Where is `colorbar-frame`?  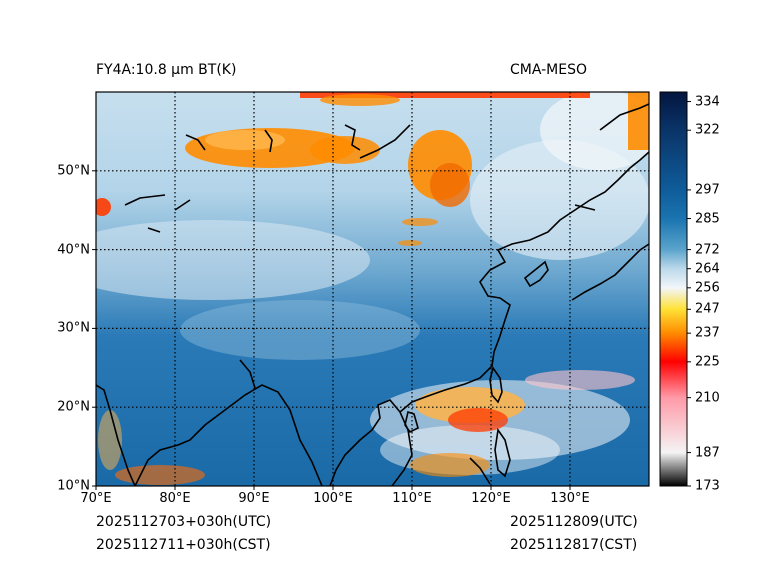 colorbar-frame is located at coordinates (673, 289).